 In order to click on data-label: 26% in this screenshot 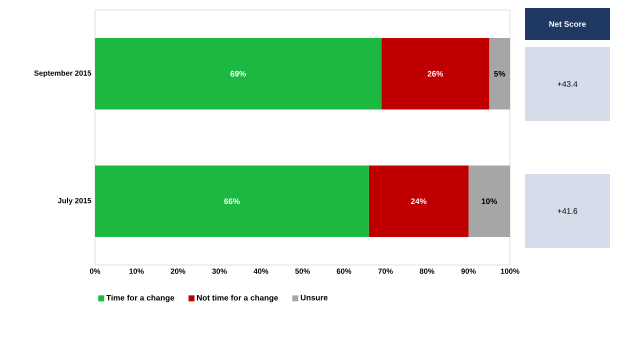, I will do `click(436, 73)`.